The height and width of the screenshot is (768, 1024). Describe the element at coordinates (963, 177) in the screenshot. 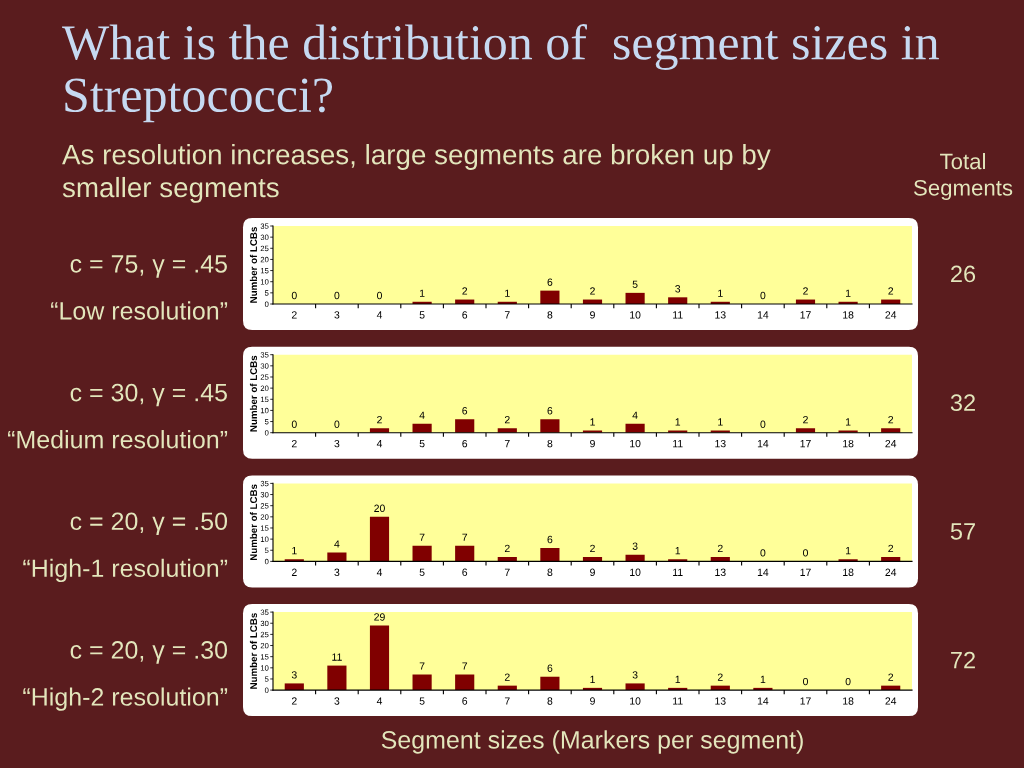

I see `text: Total Segments` at that location.